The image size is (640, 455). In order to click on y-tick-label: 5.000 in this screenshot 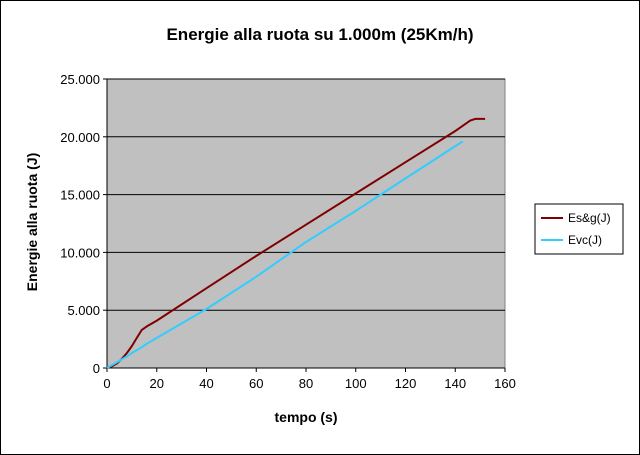, I will do `click(83, 310)`.